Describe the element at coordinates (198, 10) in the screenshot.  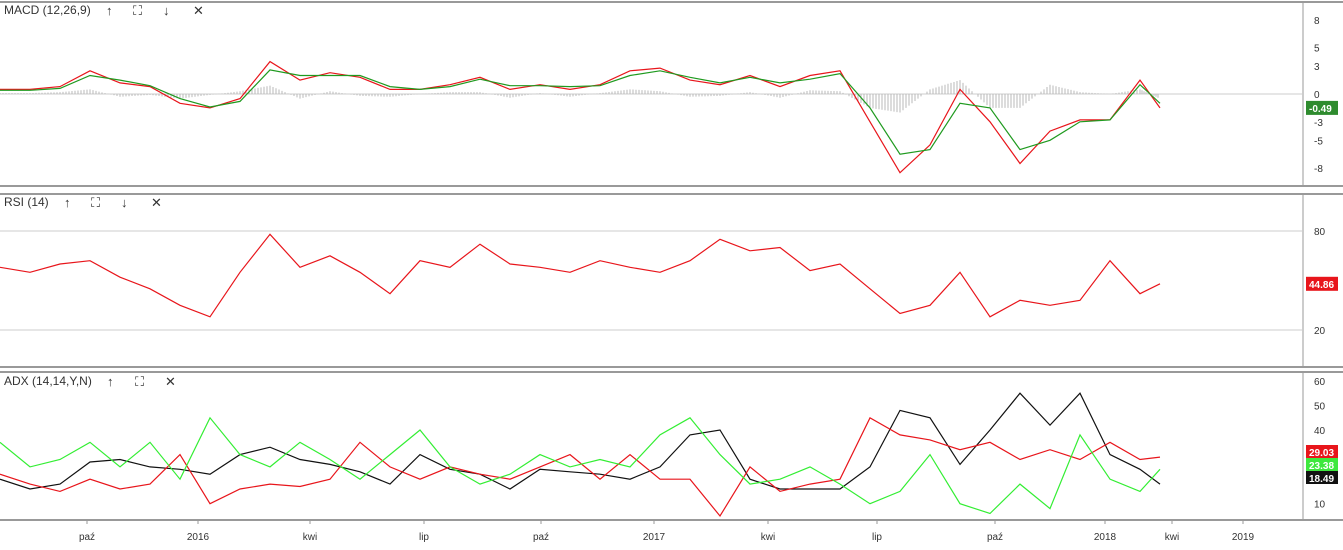
I see `macd-close-icon: ✕` at that location.